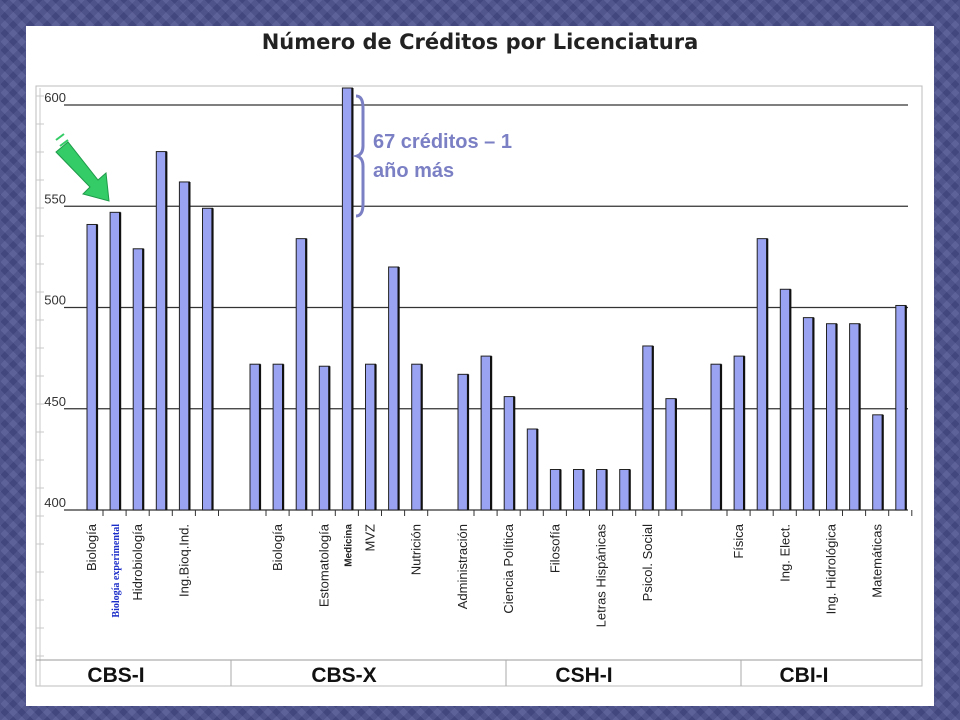  Describe the element at coordinates (413, 171) in the screenshot. I see `annotation-line2: año más` at that location.